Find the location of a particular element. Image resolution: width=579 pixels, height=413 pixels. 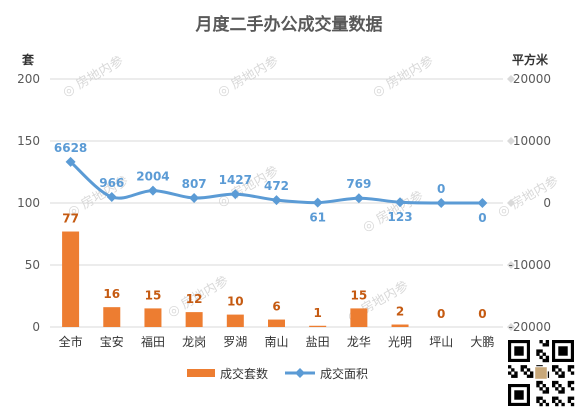

left-tick-label: 200 is located at coordinates (28, 79).